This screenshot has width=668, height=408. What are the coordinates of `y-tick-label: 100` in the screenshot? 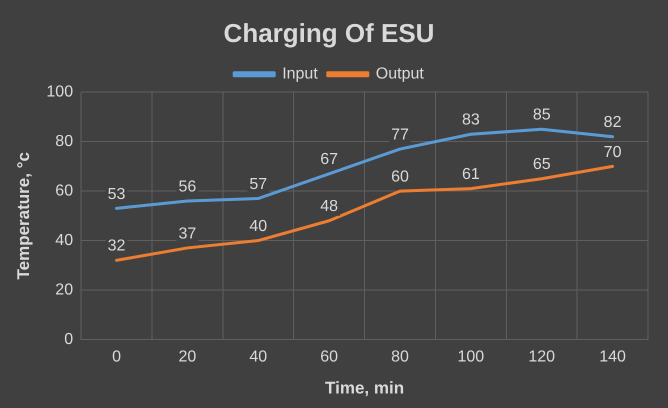 It's located at (60, 92).